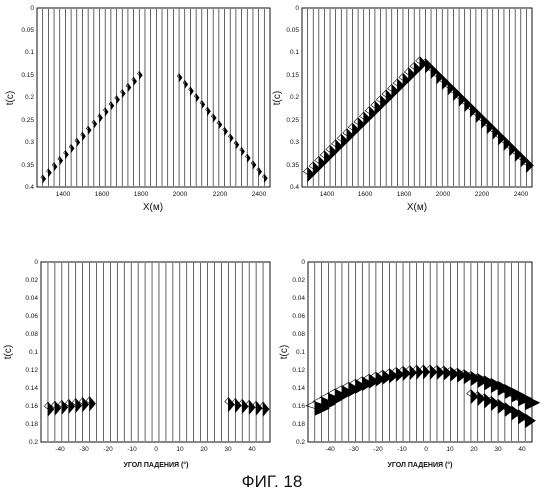 This screenshot has height=500, width=544. Describe the element at coordinates (365, 194) in the screenshot. I see `x-tick-label: 1600` at that location.